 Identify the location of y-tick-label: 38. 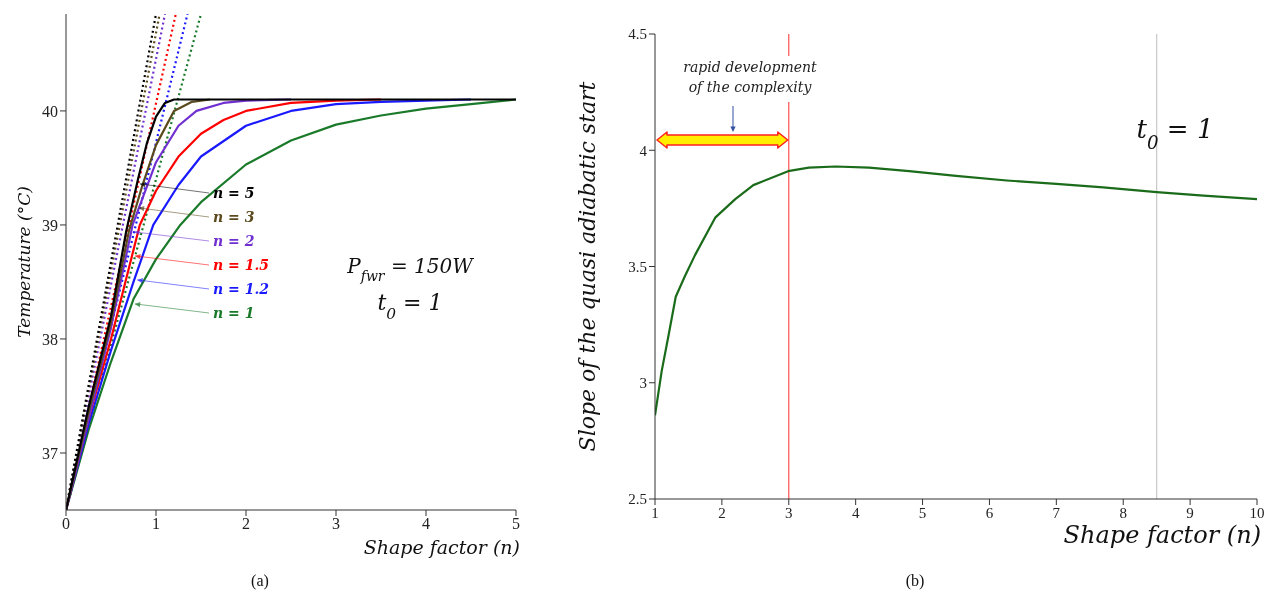
(50, 339).